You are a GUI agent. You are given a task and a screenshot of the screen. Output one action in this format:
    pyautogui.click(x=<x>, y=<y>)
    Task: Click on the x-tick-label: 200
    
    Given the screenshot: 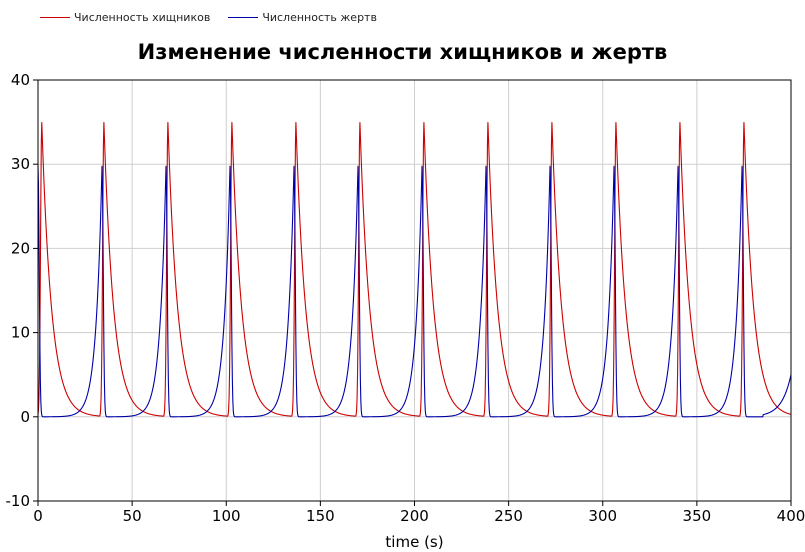 What is the action you would take?
    pyautogui.click(x=414, y=516)
    